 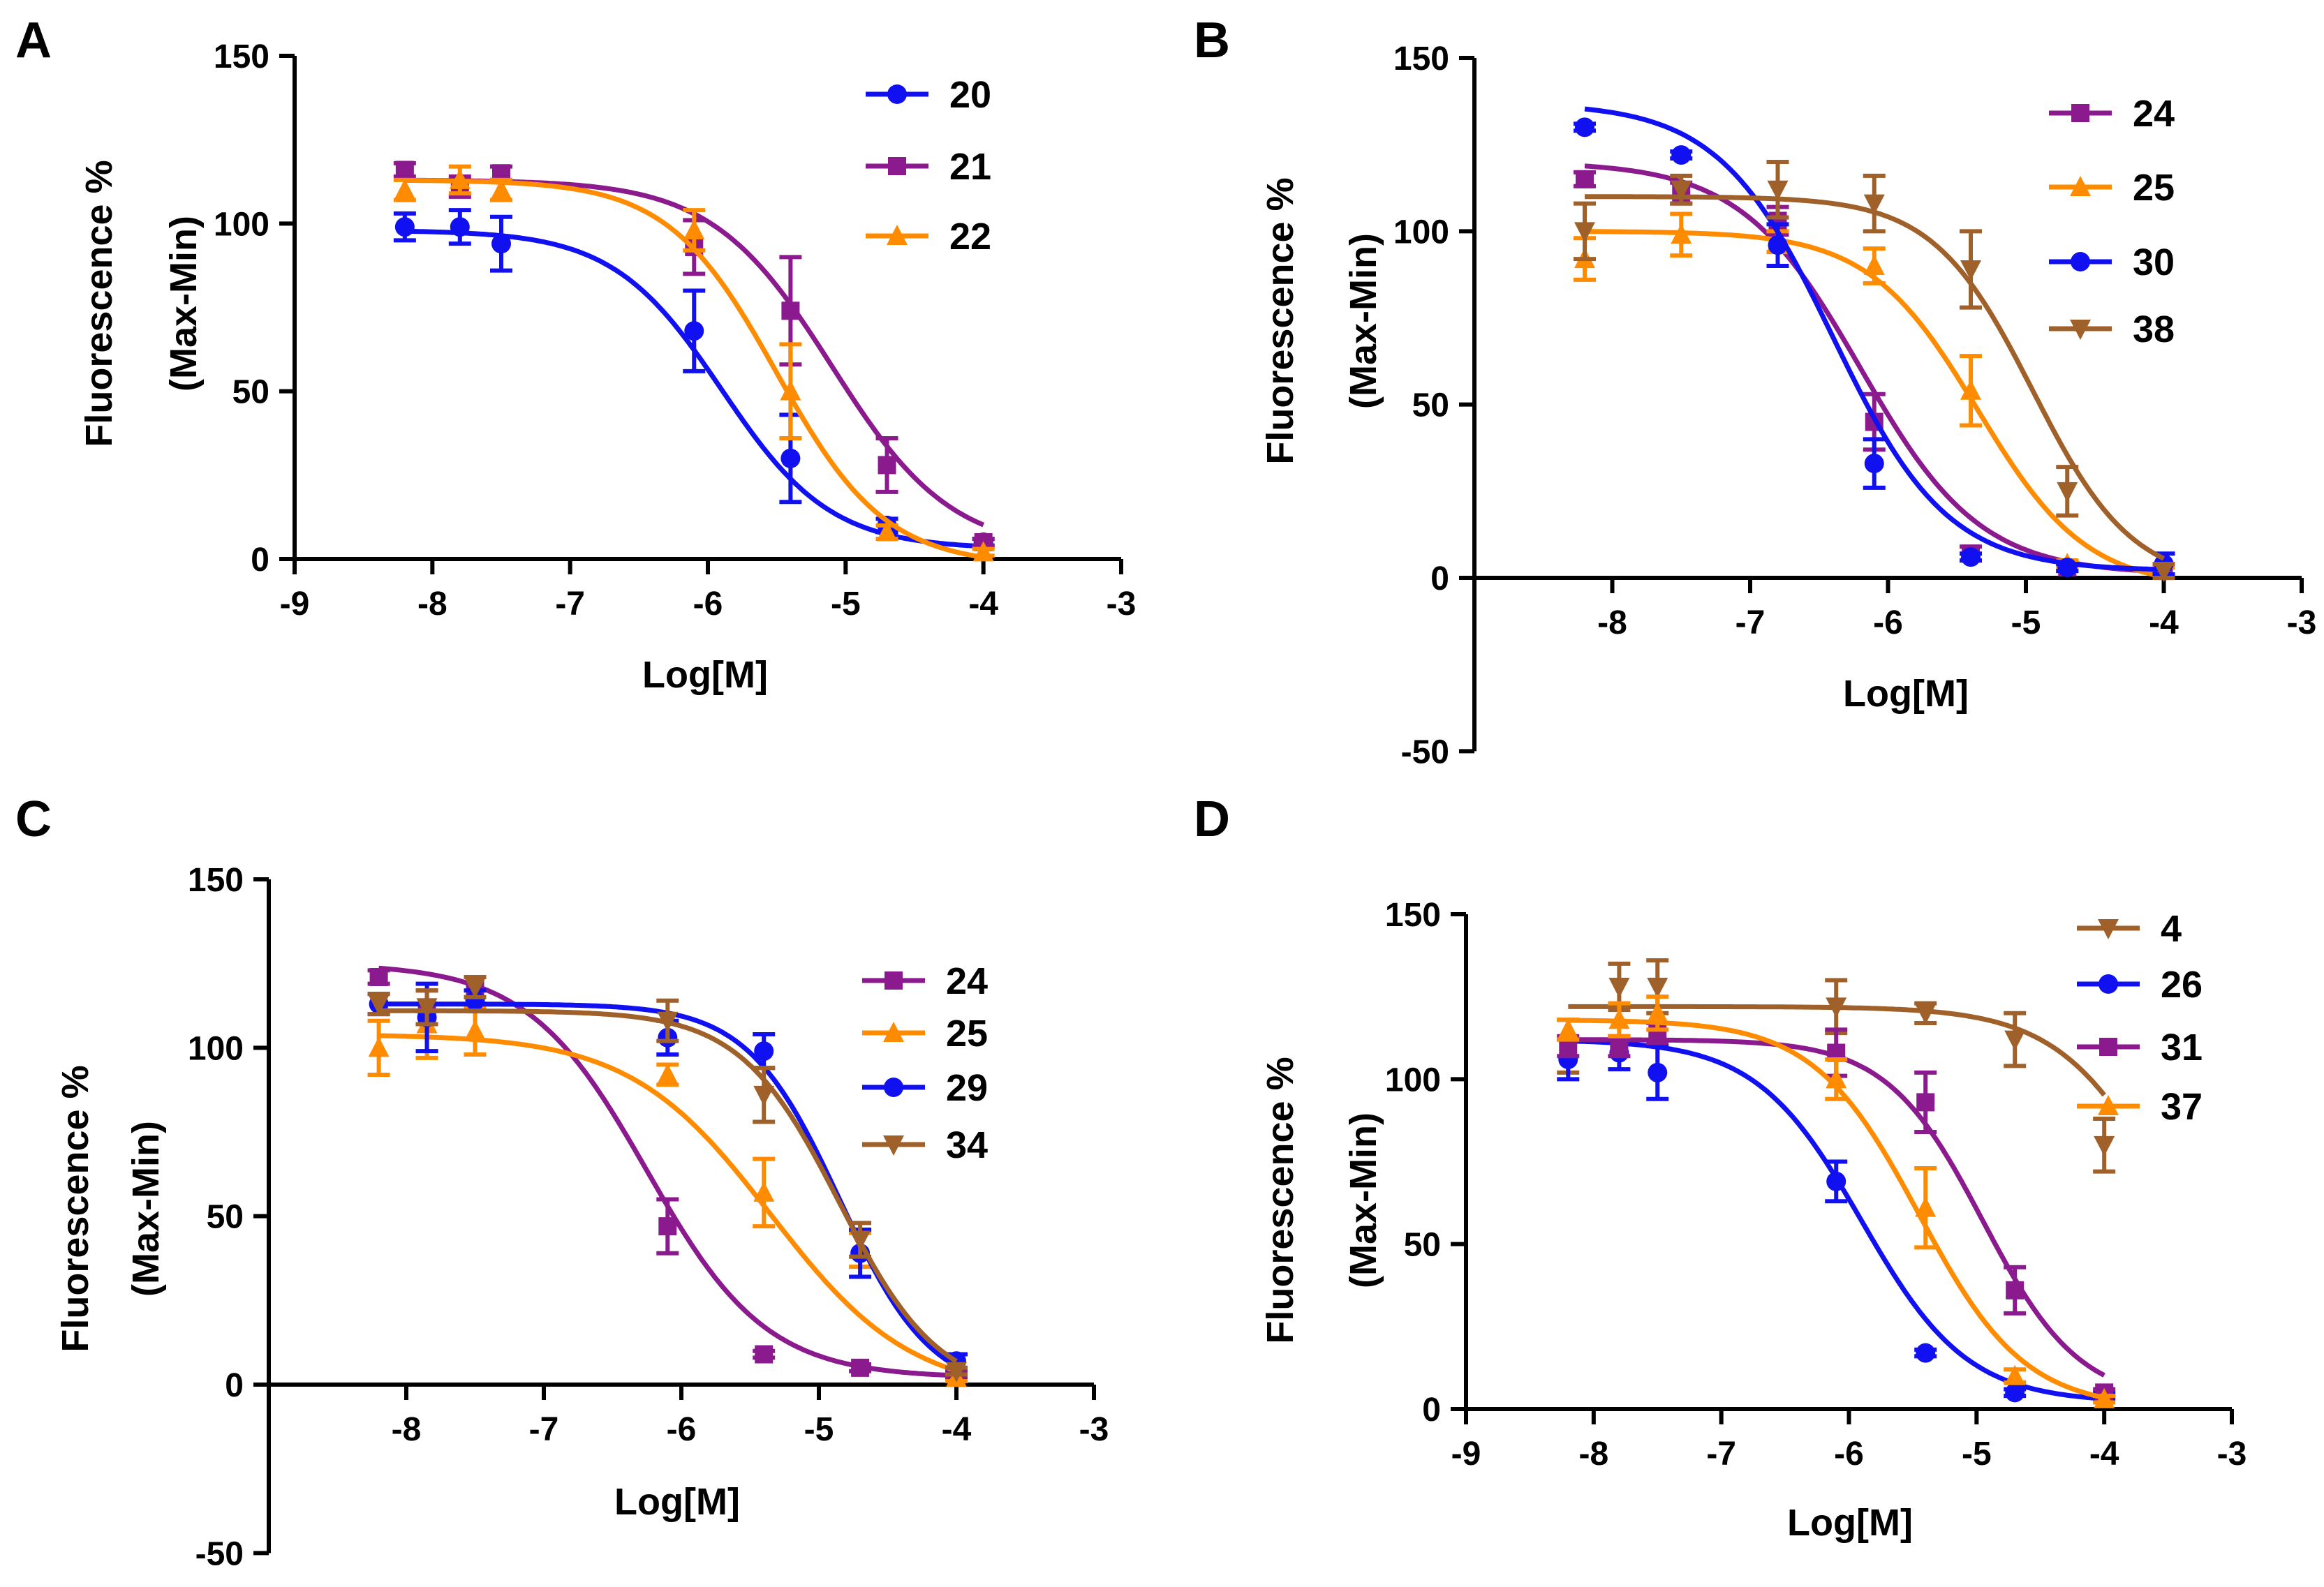 What do you see at coordinates (928, 237) in the screenshot?
I see `legend-item-22: 22` at bounding box center [928, 237].